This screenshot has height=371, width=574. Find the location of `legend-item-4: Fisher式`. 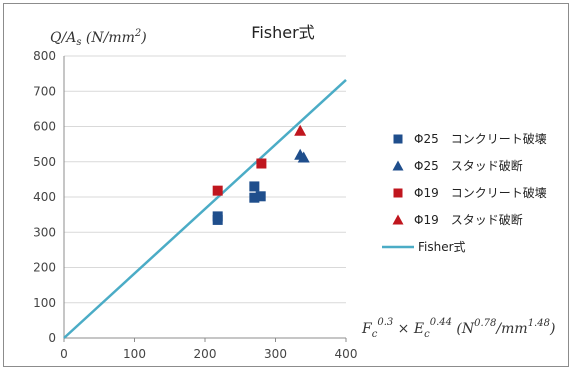

legend-item-4: Fisher式 is located at coordinates (424, 247).